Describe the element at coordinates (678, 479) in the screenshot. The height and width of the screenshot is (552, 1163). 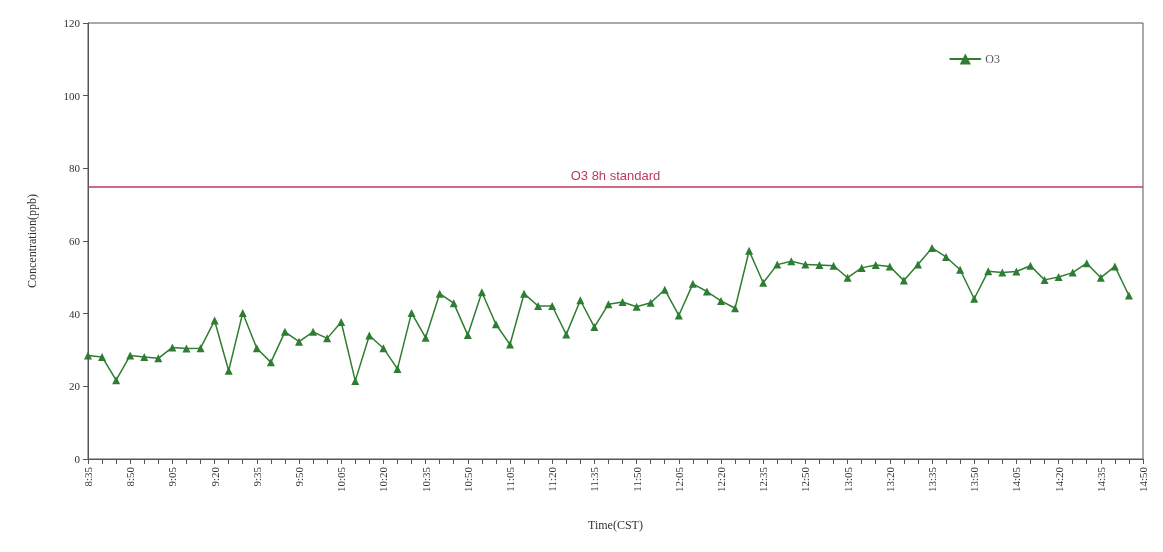
I see `x-tick-label: 12:05` at that location.